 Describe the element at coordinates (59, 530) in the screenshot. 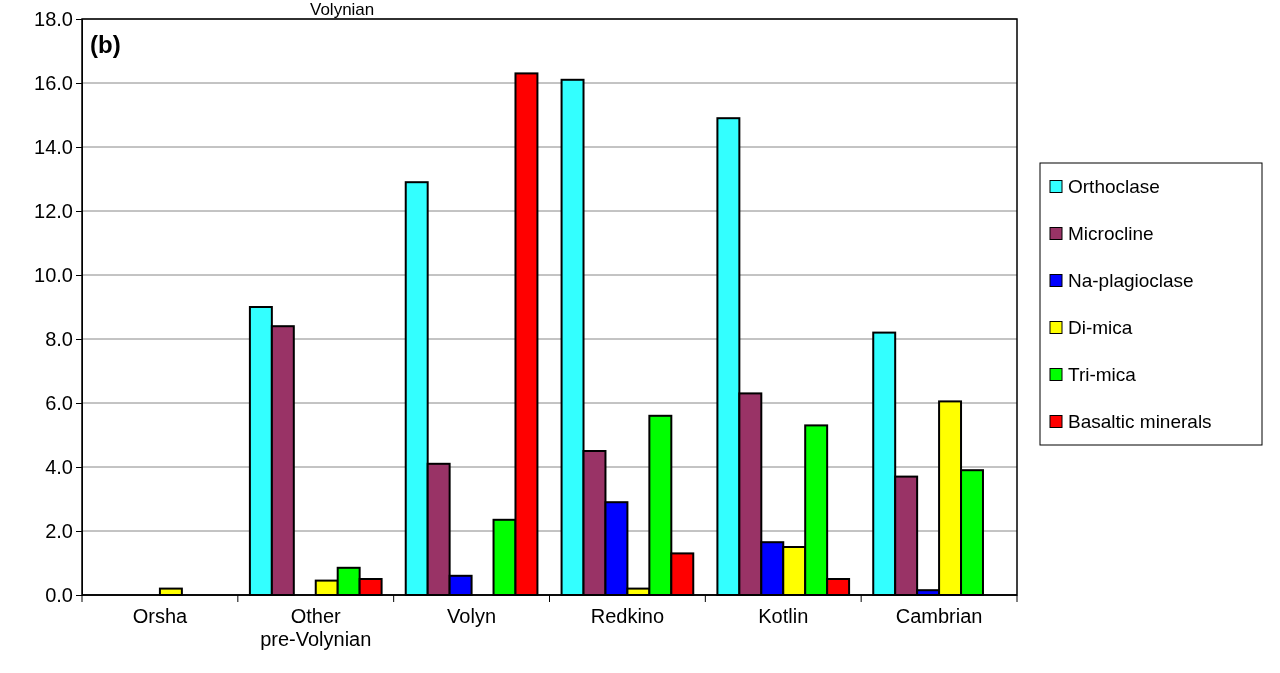

I see `y-tick-label: 2.0` at that location.